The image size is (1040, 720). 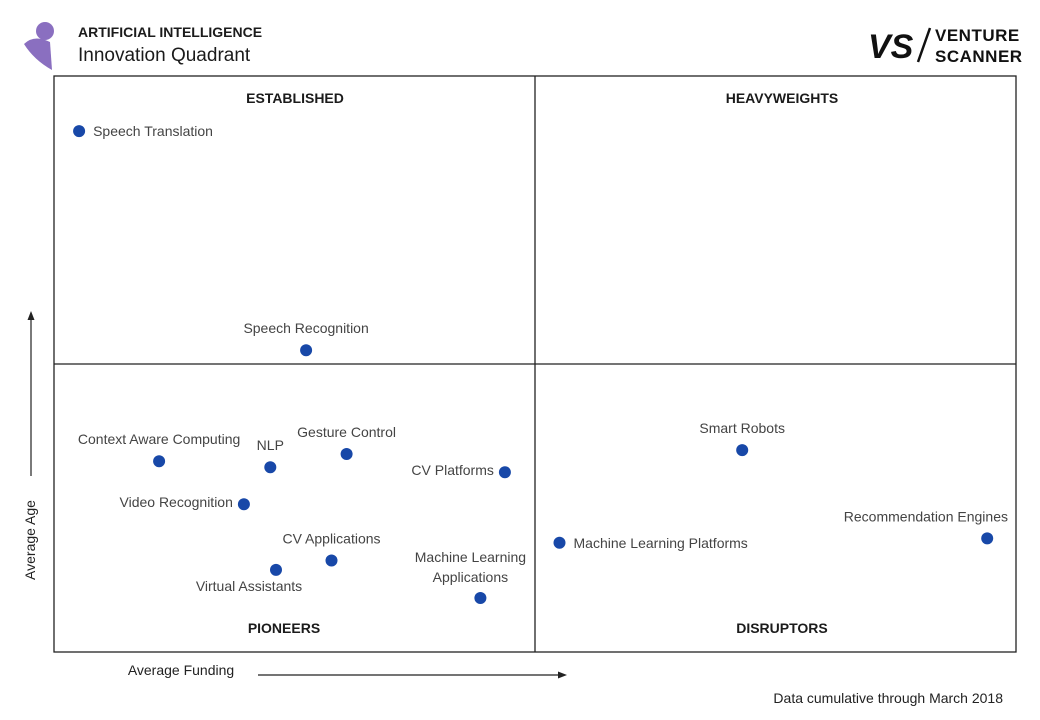 What do you see at coordinates (661, 543) in the screenshot?
I see `point-label-machine-learning-platforms: Machine Learning Platforms` at bounding box center [661, 543].